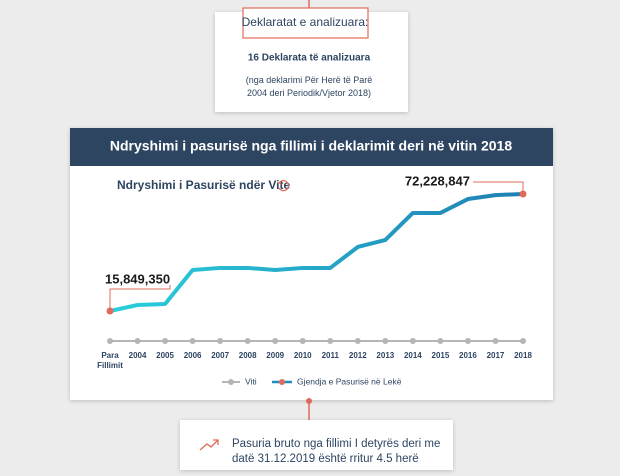  I want to click on x-tick-label: 2015, so click(441, 355).